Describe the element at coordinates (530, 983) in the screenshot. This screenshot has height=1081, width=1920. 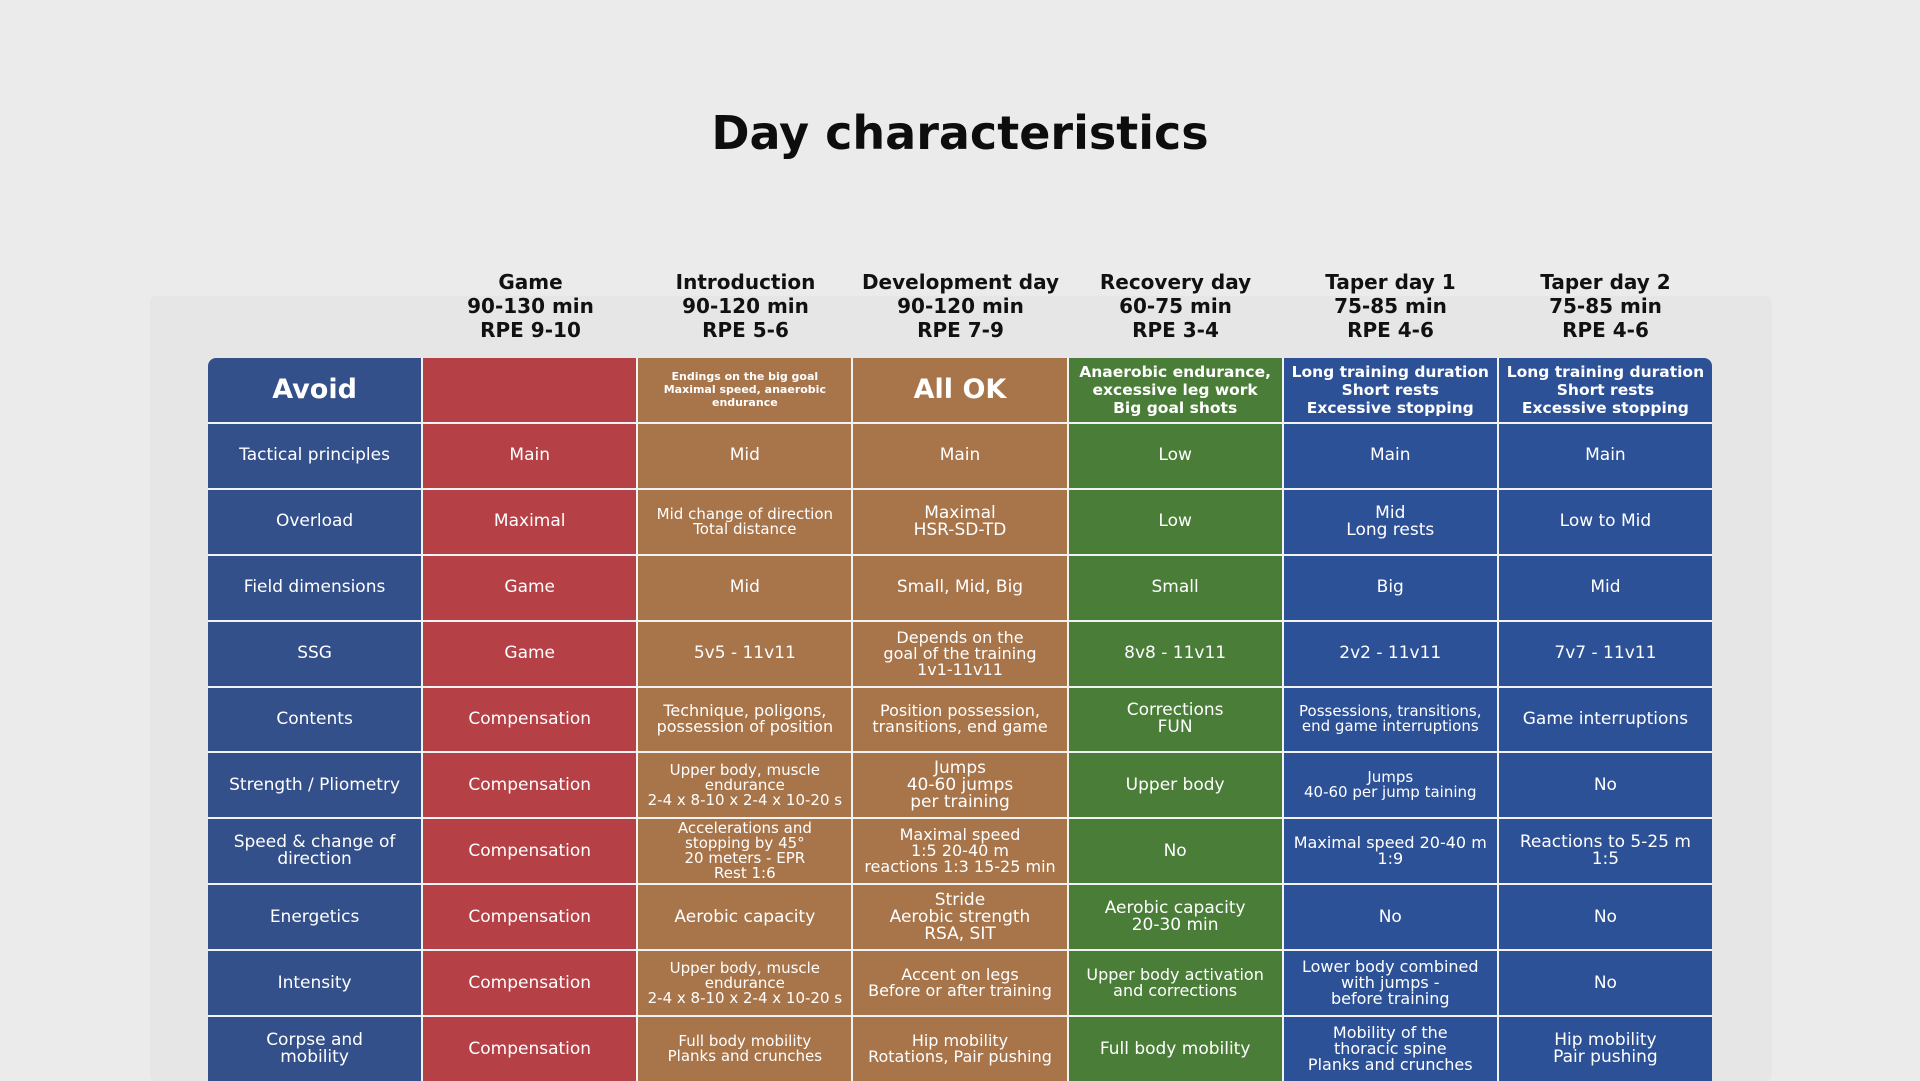
I see `cell-intensity-game: Compensation` at that location.